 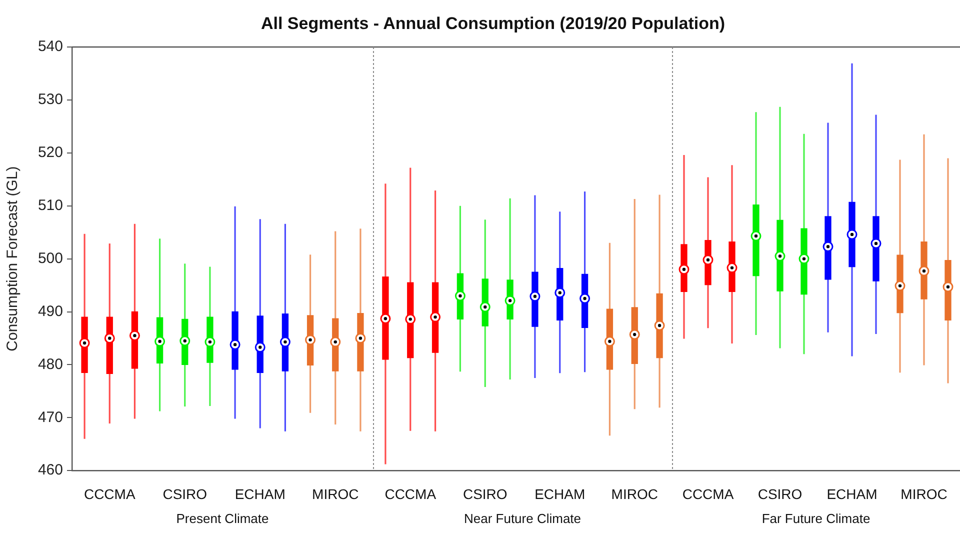 What do you see at coordinates (523, 518) in the screenshot?
I see `x-axis-title: Near Future Climate` at bounding box center [523, 518].